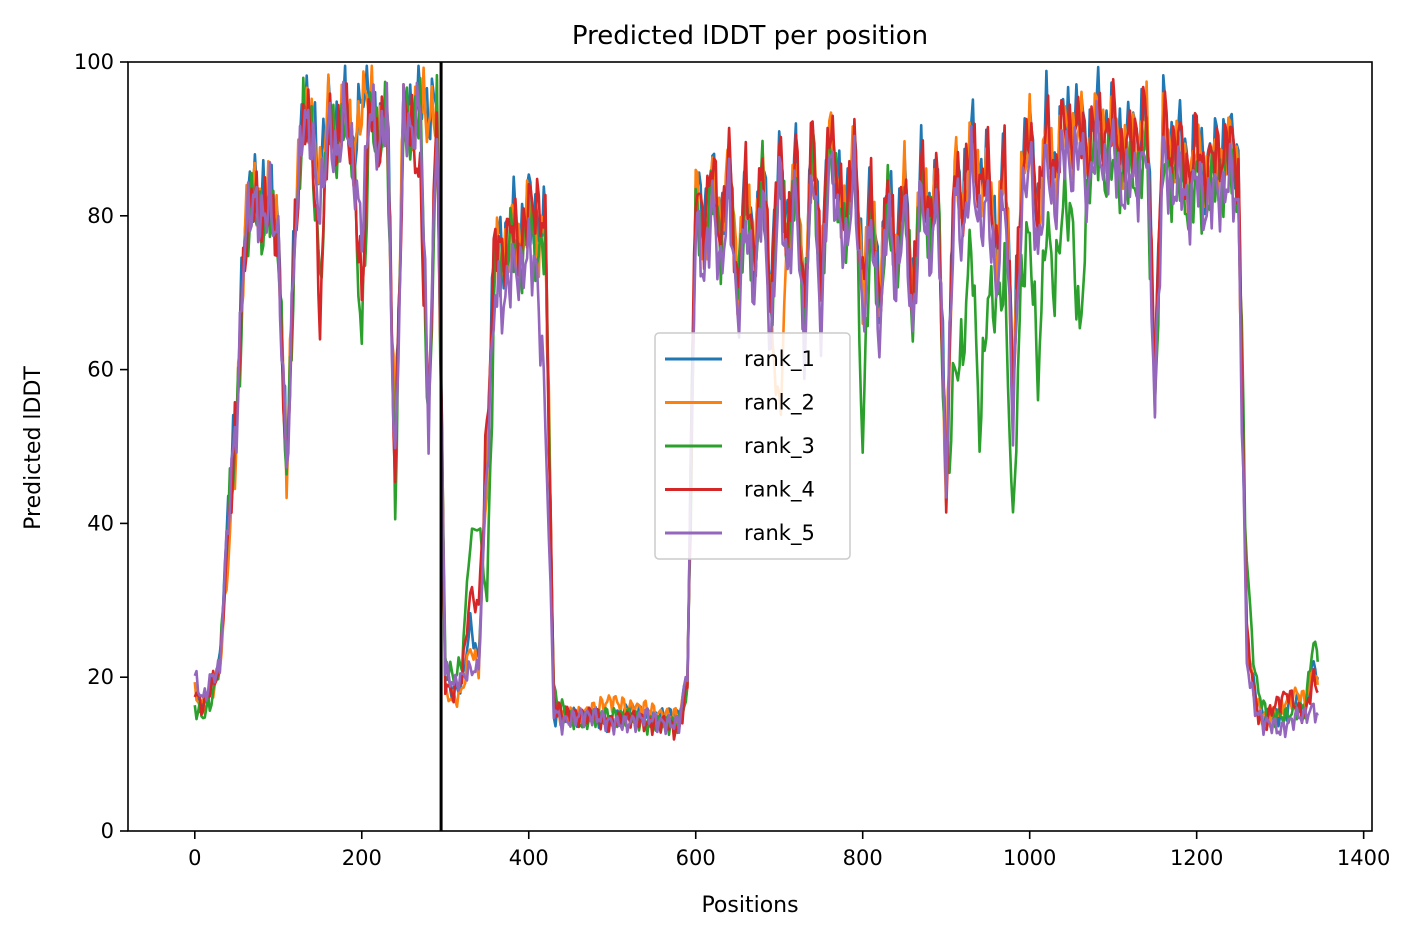 The height and width of the screenshot is (939, 1417). Describe the element at coordinates (779, 403) in the screenshot. I see `legend-label-rank_2: rank_2` at that location.